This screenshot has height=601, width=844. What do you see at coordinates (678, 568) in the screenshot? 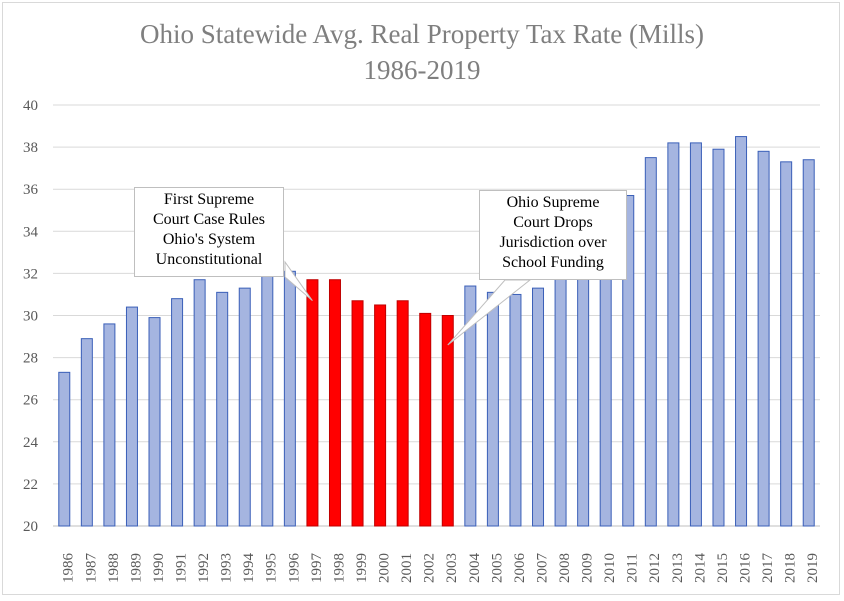
I see `x-tick-label: 2013` at bounding box center [678, 568].